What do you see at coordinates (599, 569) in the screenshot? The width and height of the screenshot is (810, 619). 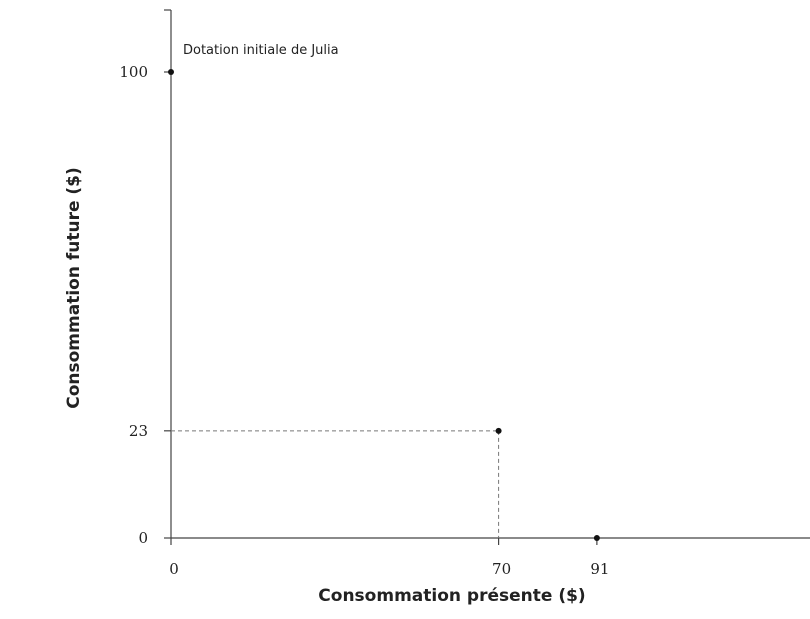 I see `x-tick-label: 91` at bounding box center [599, 569].